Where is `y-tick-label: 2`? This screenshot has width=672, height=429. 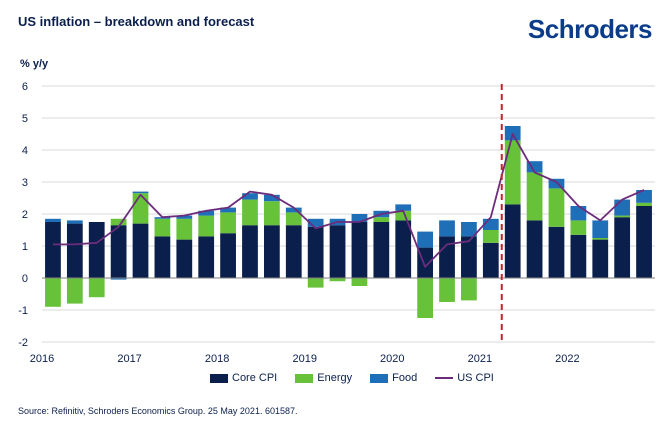
y-tick-label: 2 is located at coordinates (25, 215).